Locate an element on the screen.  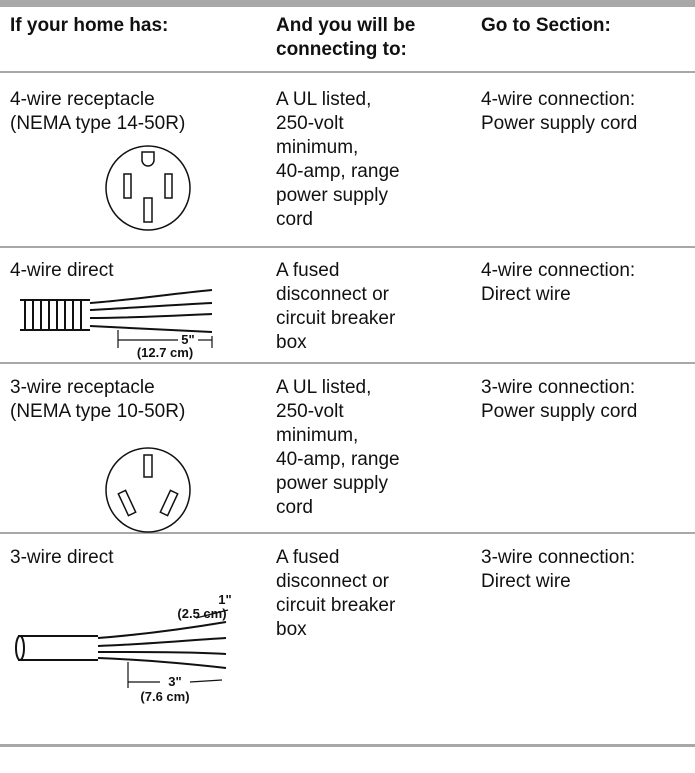
wire-3-direct: 1" (2.5 cm) 3" (7.6 cm) is located at coordinates (123, 648).